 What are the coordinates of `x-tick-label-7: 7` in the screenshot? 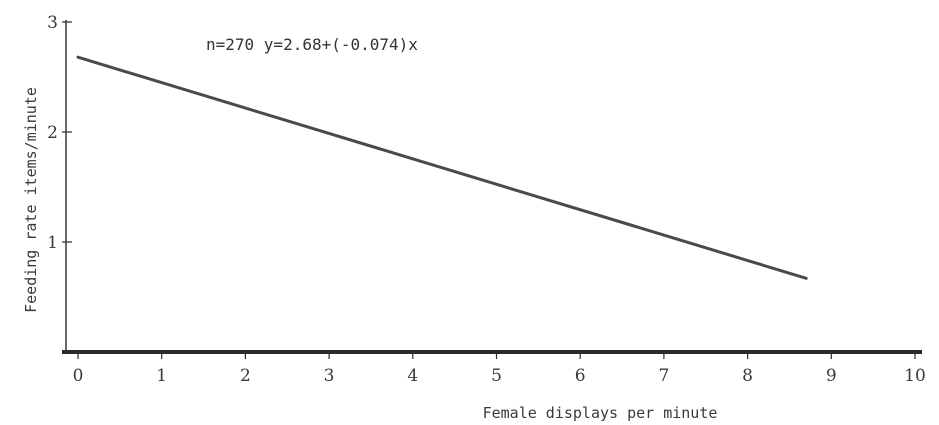 It's located at (663, 376).